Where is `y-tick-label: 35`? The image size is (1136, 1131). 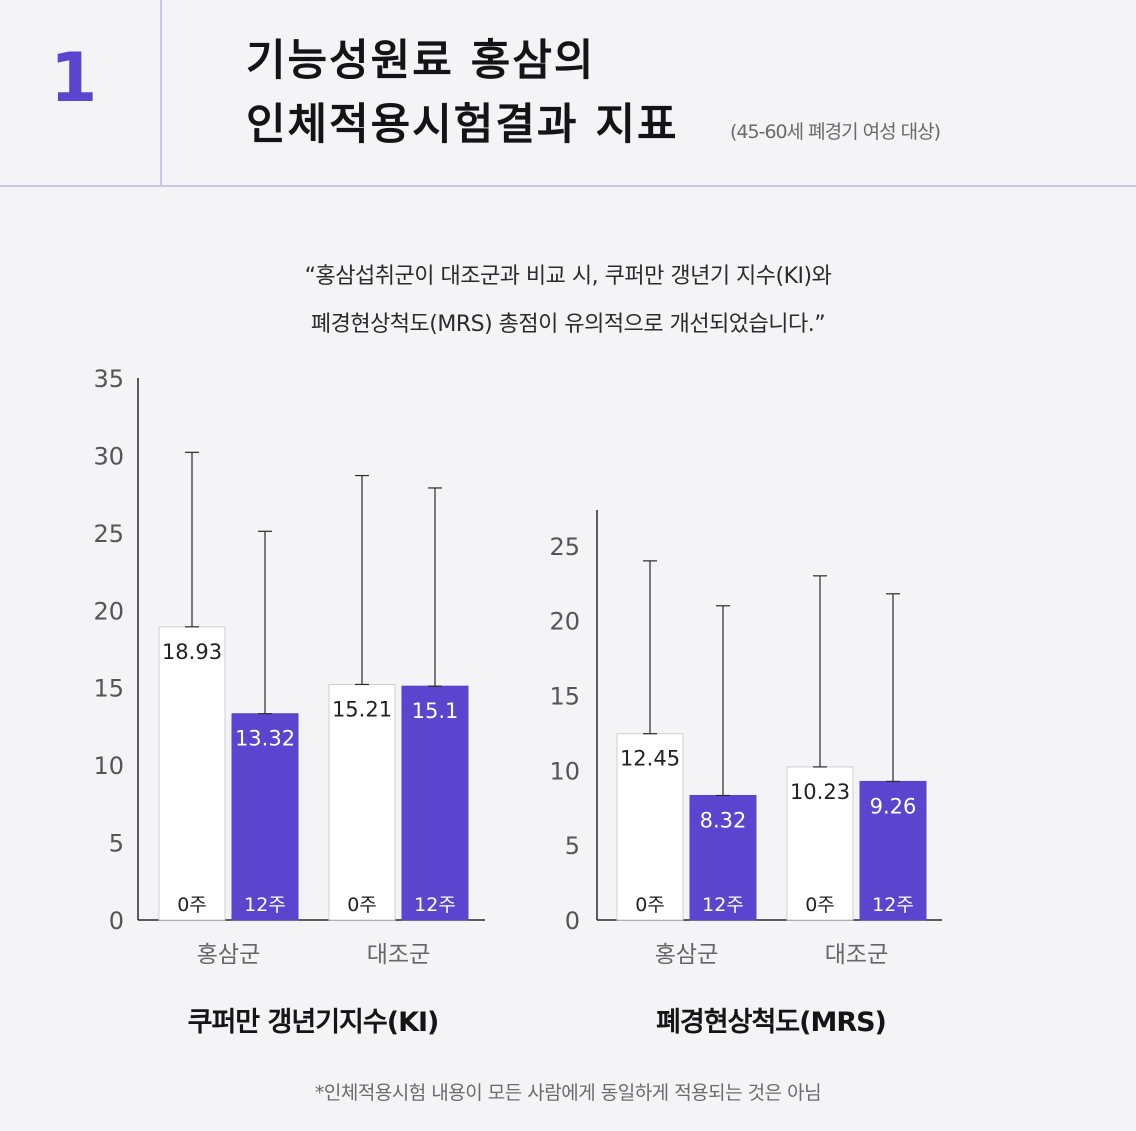
y-tick-label: 35 is located at coordinates (108, 379).